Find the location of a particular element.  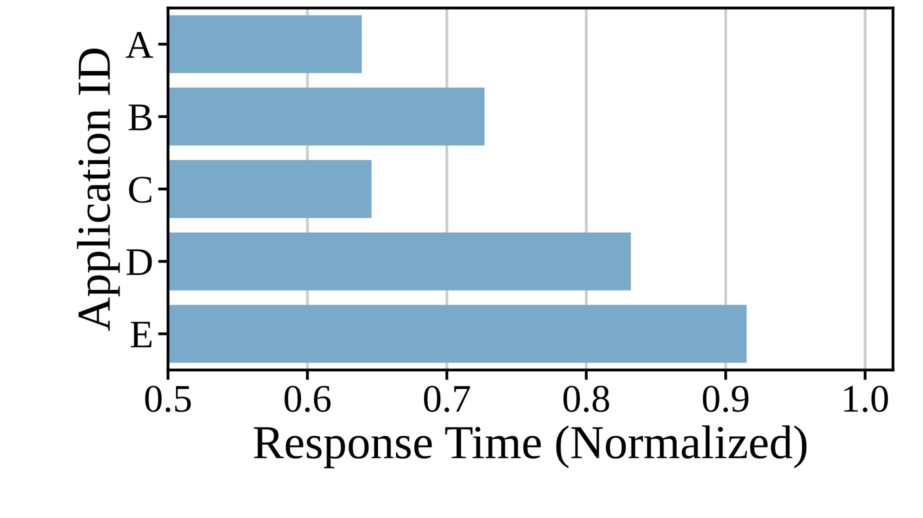

y-tick-label: C is located at coordinates (140, 189).